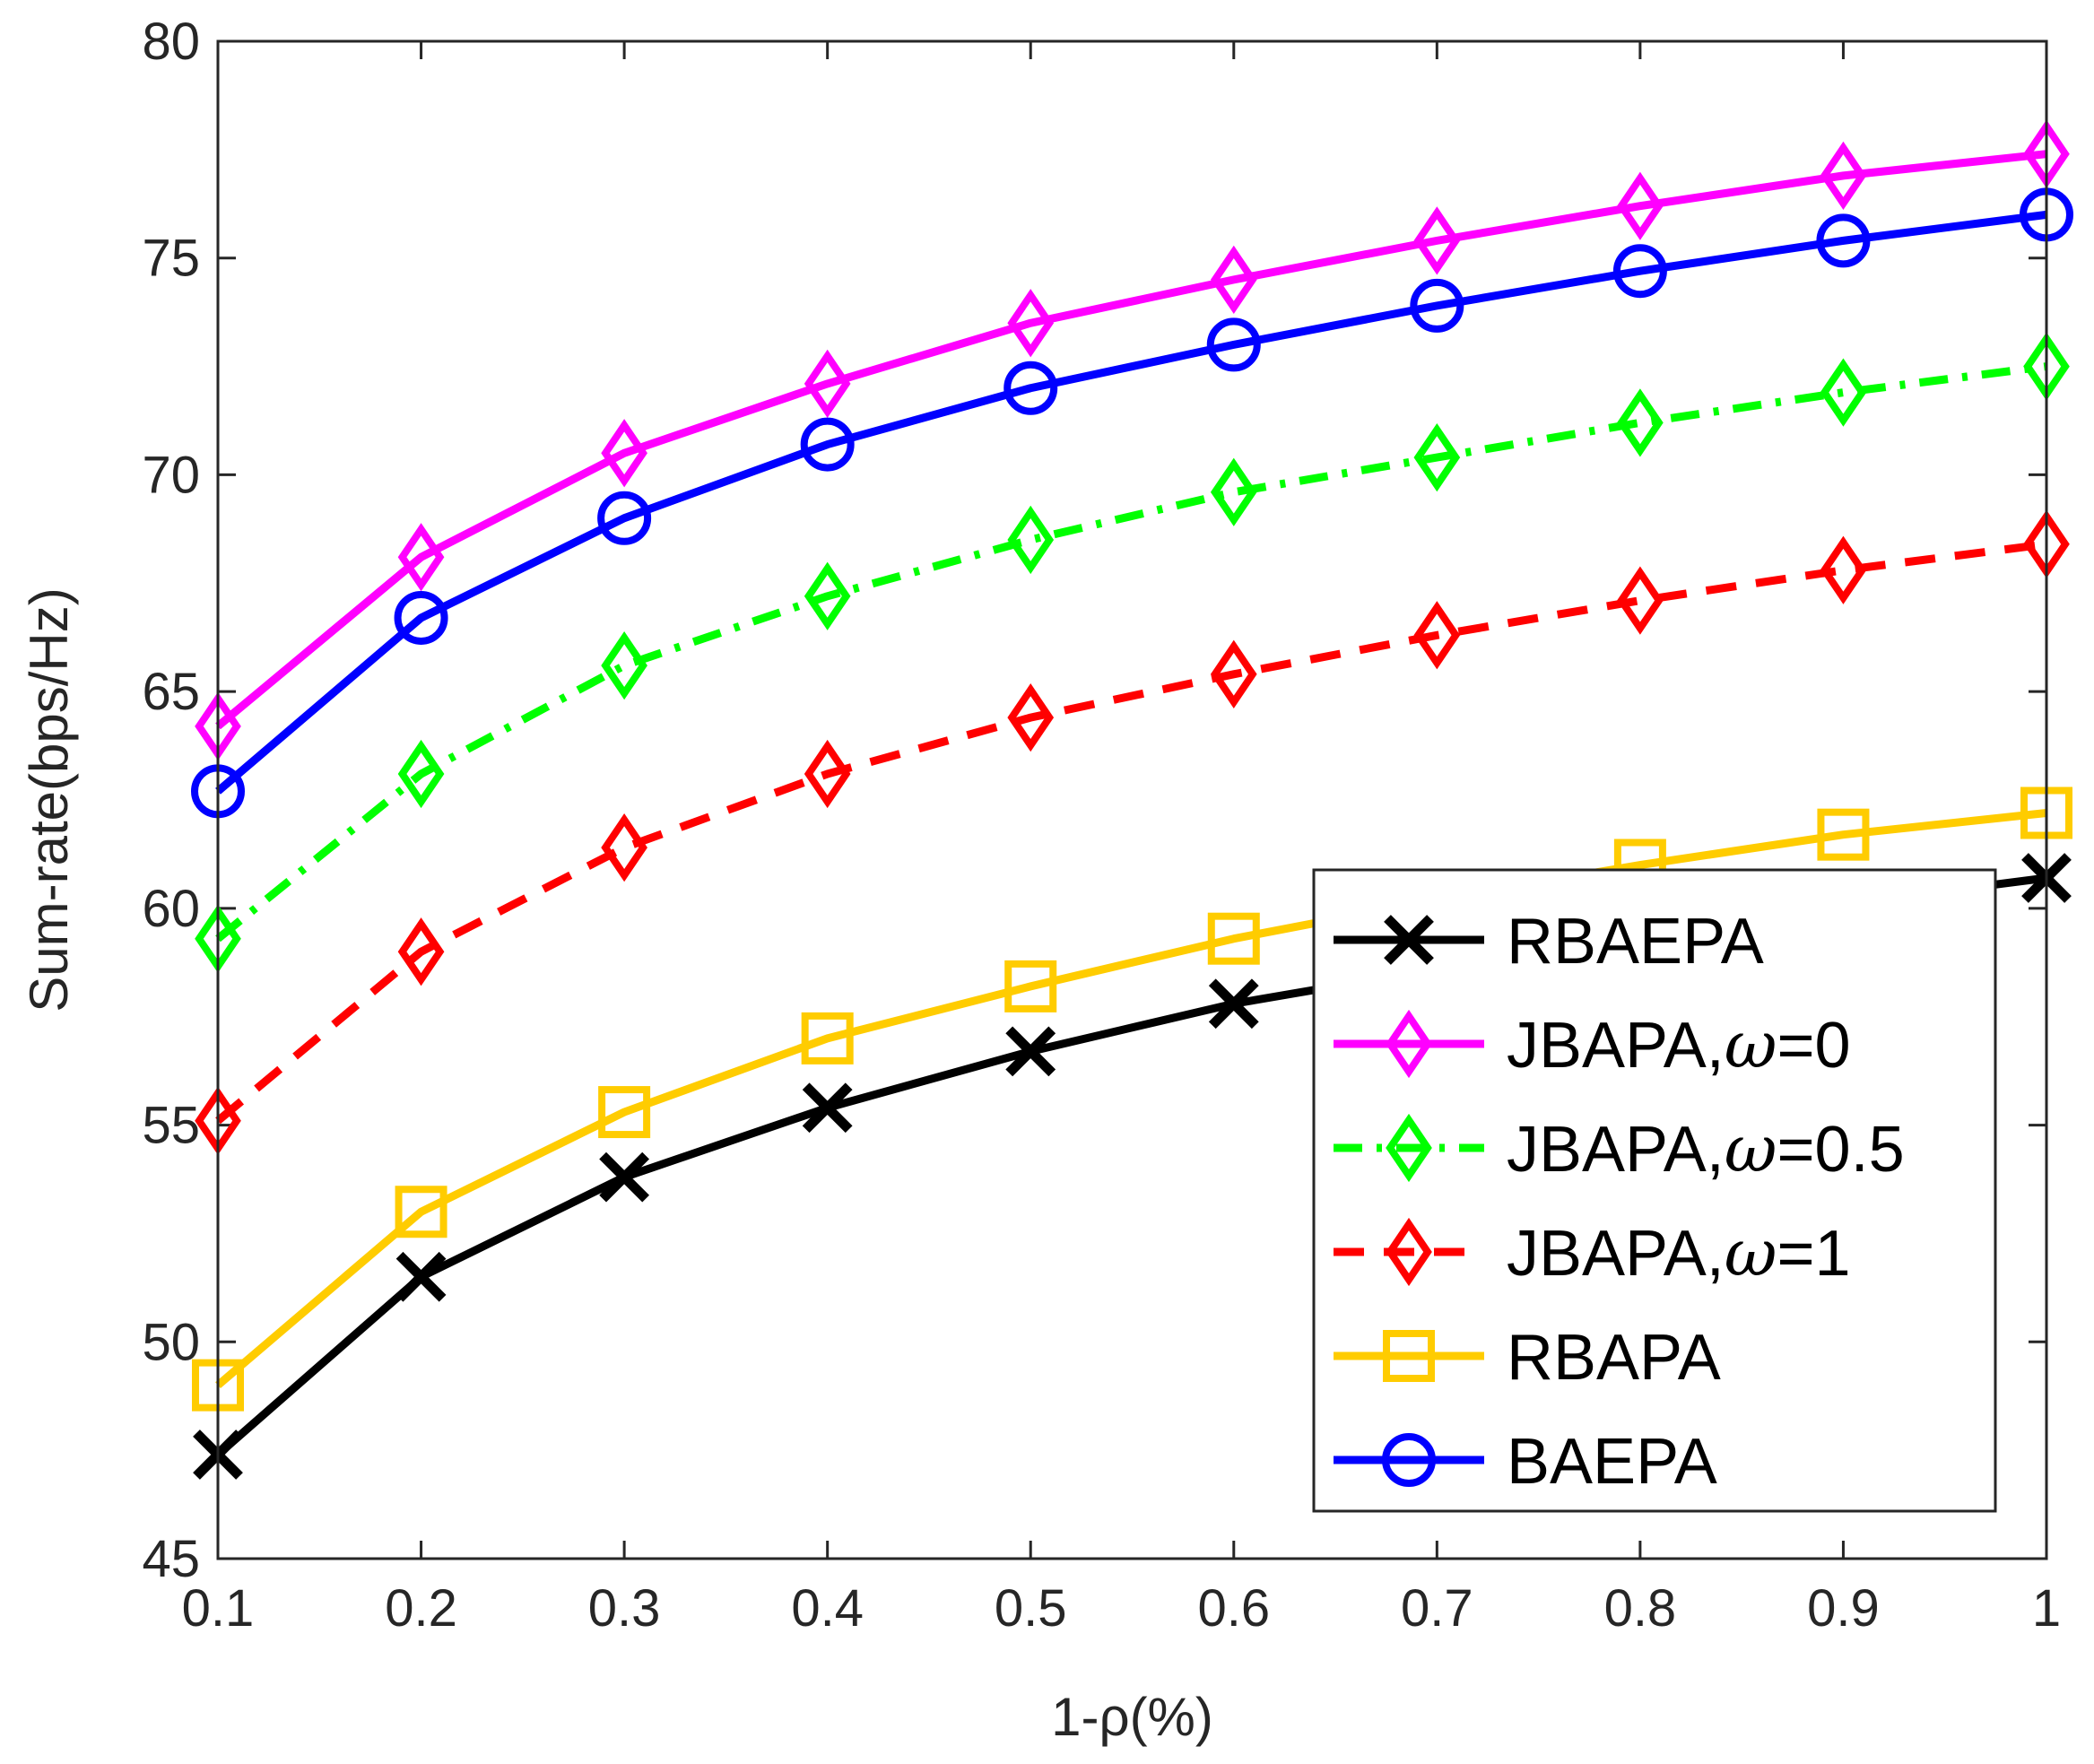 The image size is (2094, 1764). I want to click on legend-item-rbaepa: RBAEPA, so click(1549, 942).